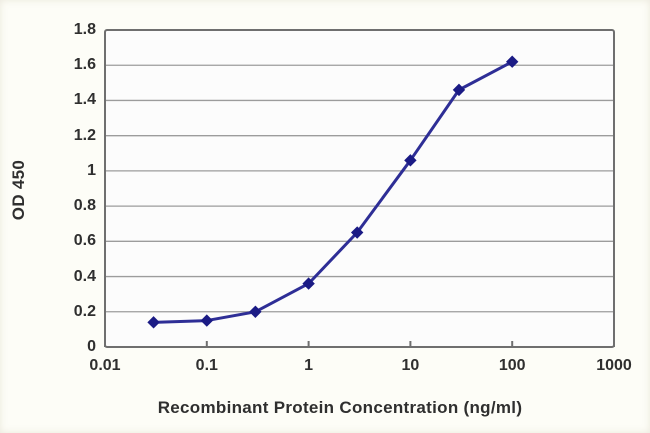 Image resolution: width=650 pixels, height=433 pixels. Describe the element at coordinates (105, 365) in the screenshot. I see `x-tick-label: 0.01` at that location.